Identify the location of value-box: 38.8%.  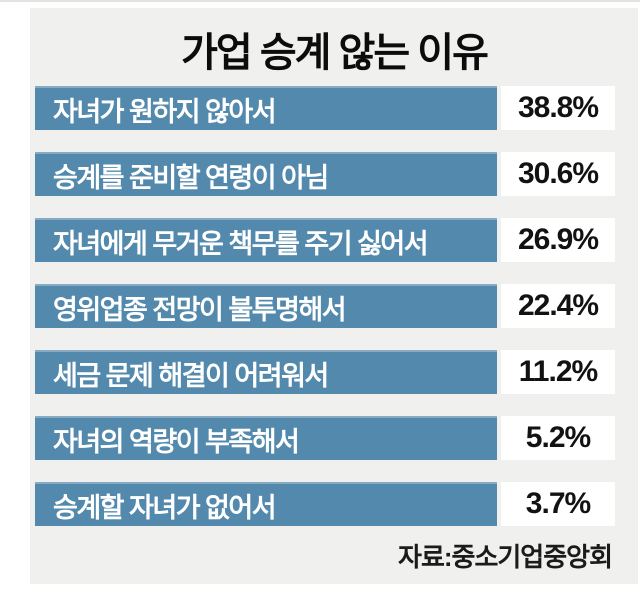
(558, 108).